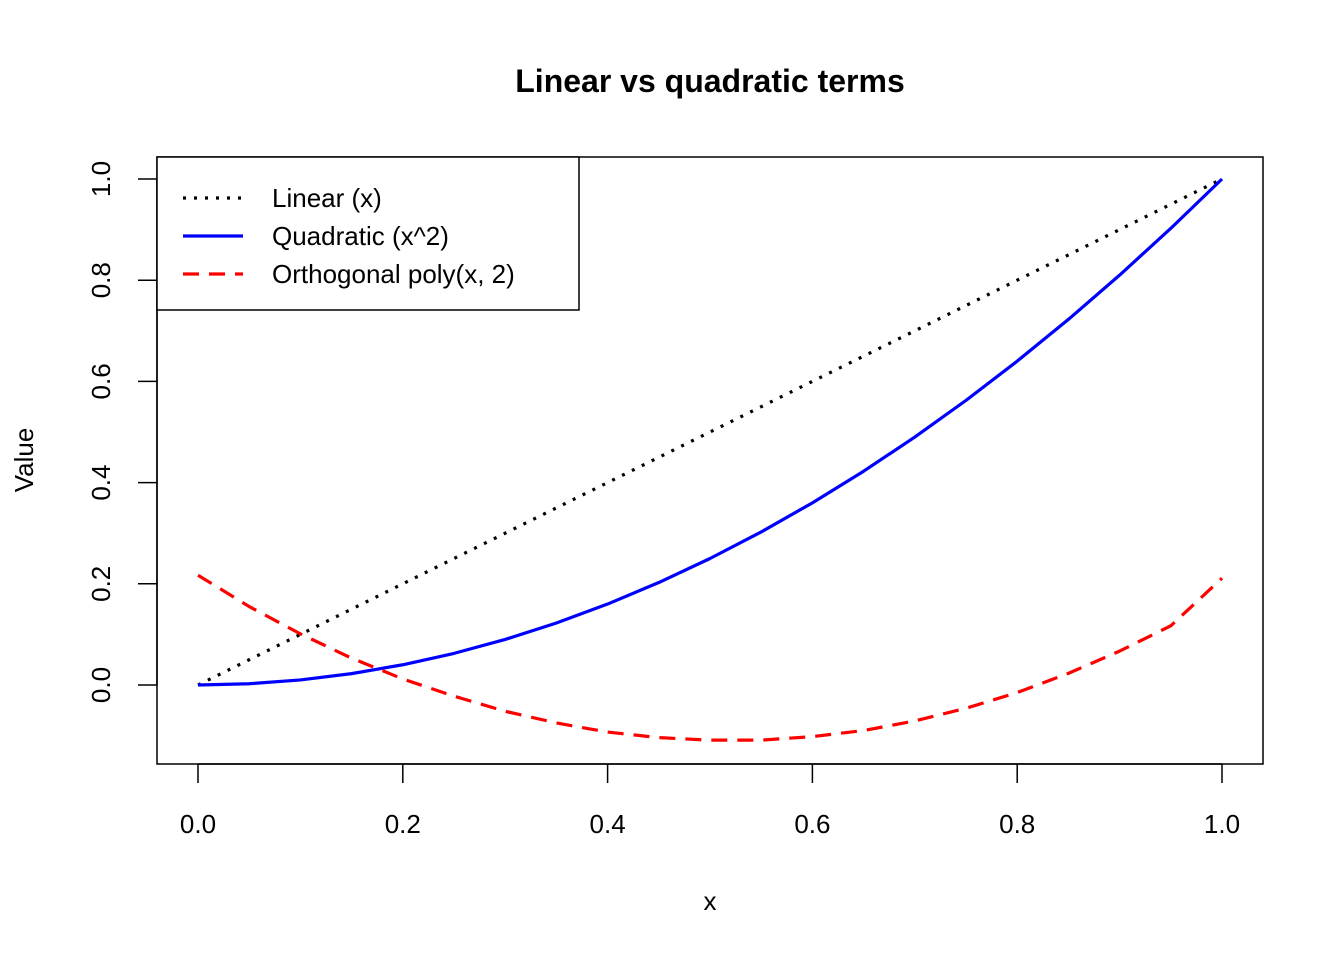  I want to click on y-tick-label: 0.0, so click(101, 685).